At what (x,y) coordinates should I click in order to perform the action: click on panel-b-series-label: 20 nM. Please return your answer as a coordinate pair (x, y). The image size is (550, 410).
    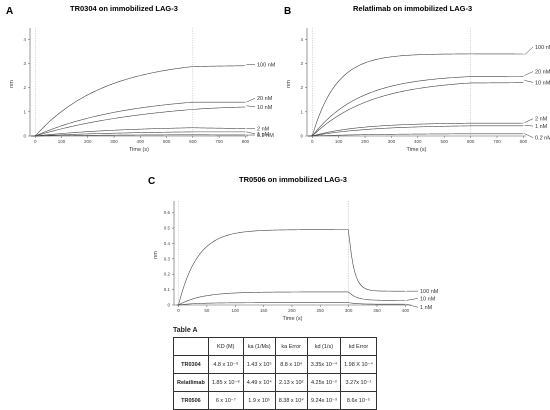
    Looking at the image, I should click on (542, 73).